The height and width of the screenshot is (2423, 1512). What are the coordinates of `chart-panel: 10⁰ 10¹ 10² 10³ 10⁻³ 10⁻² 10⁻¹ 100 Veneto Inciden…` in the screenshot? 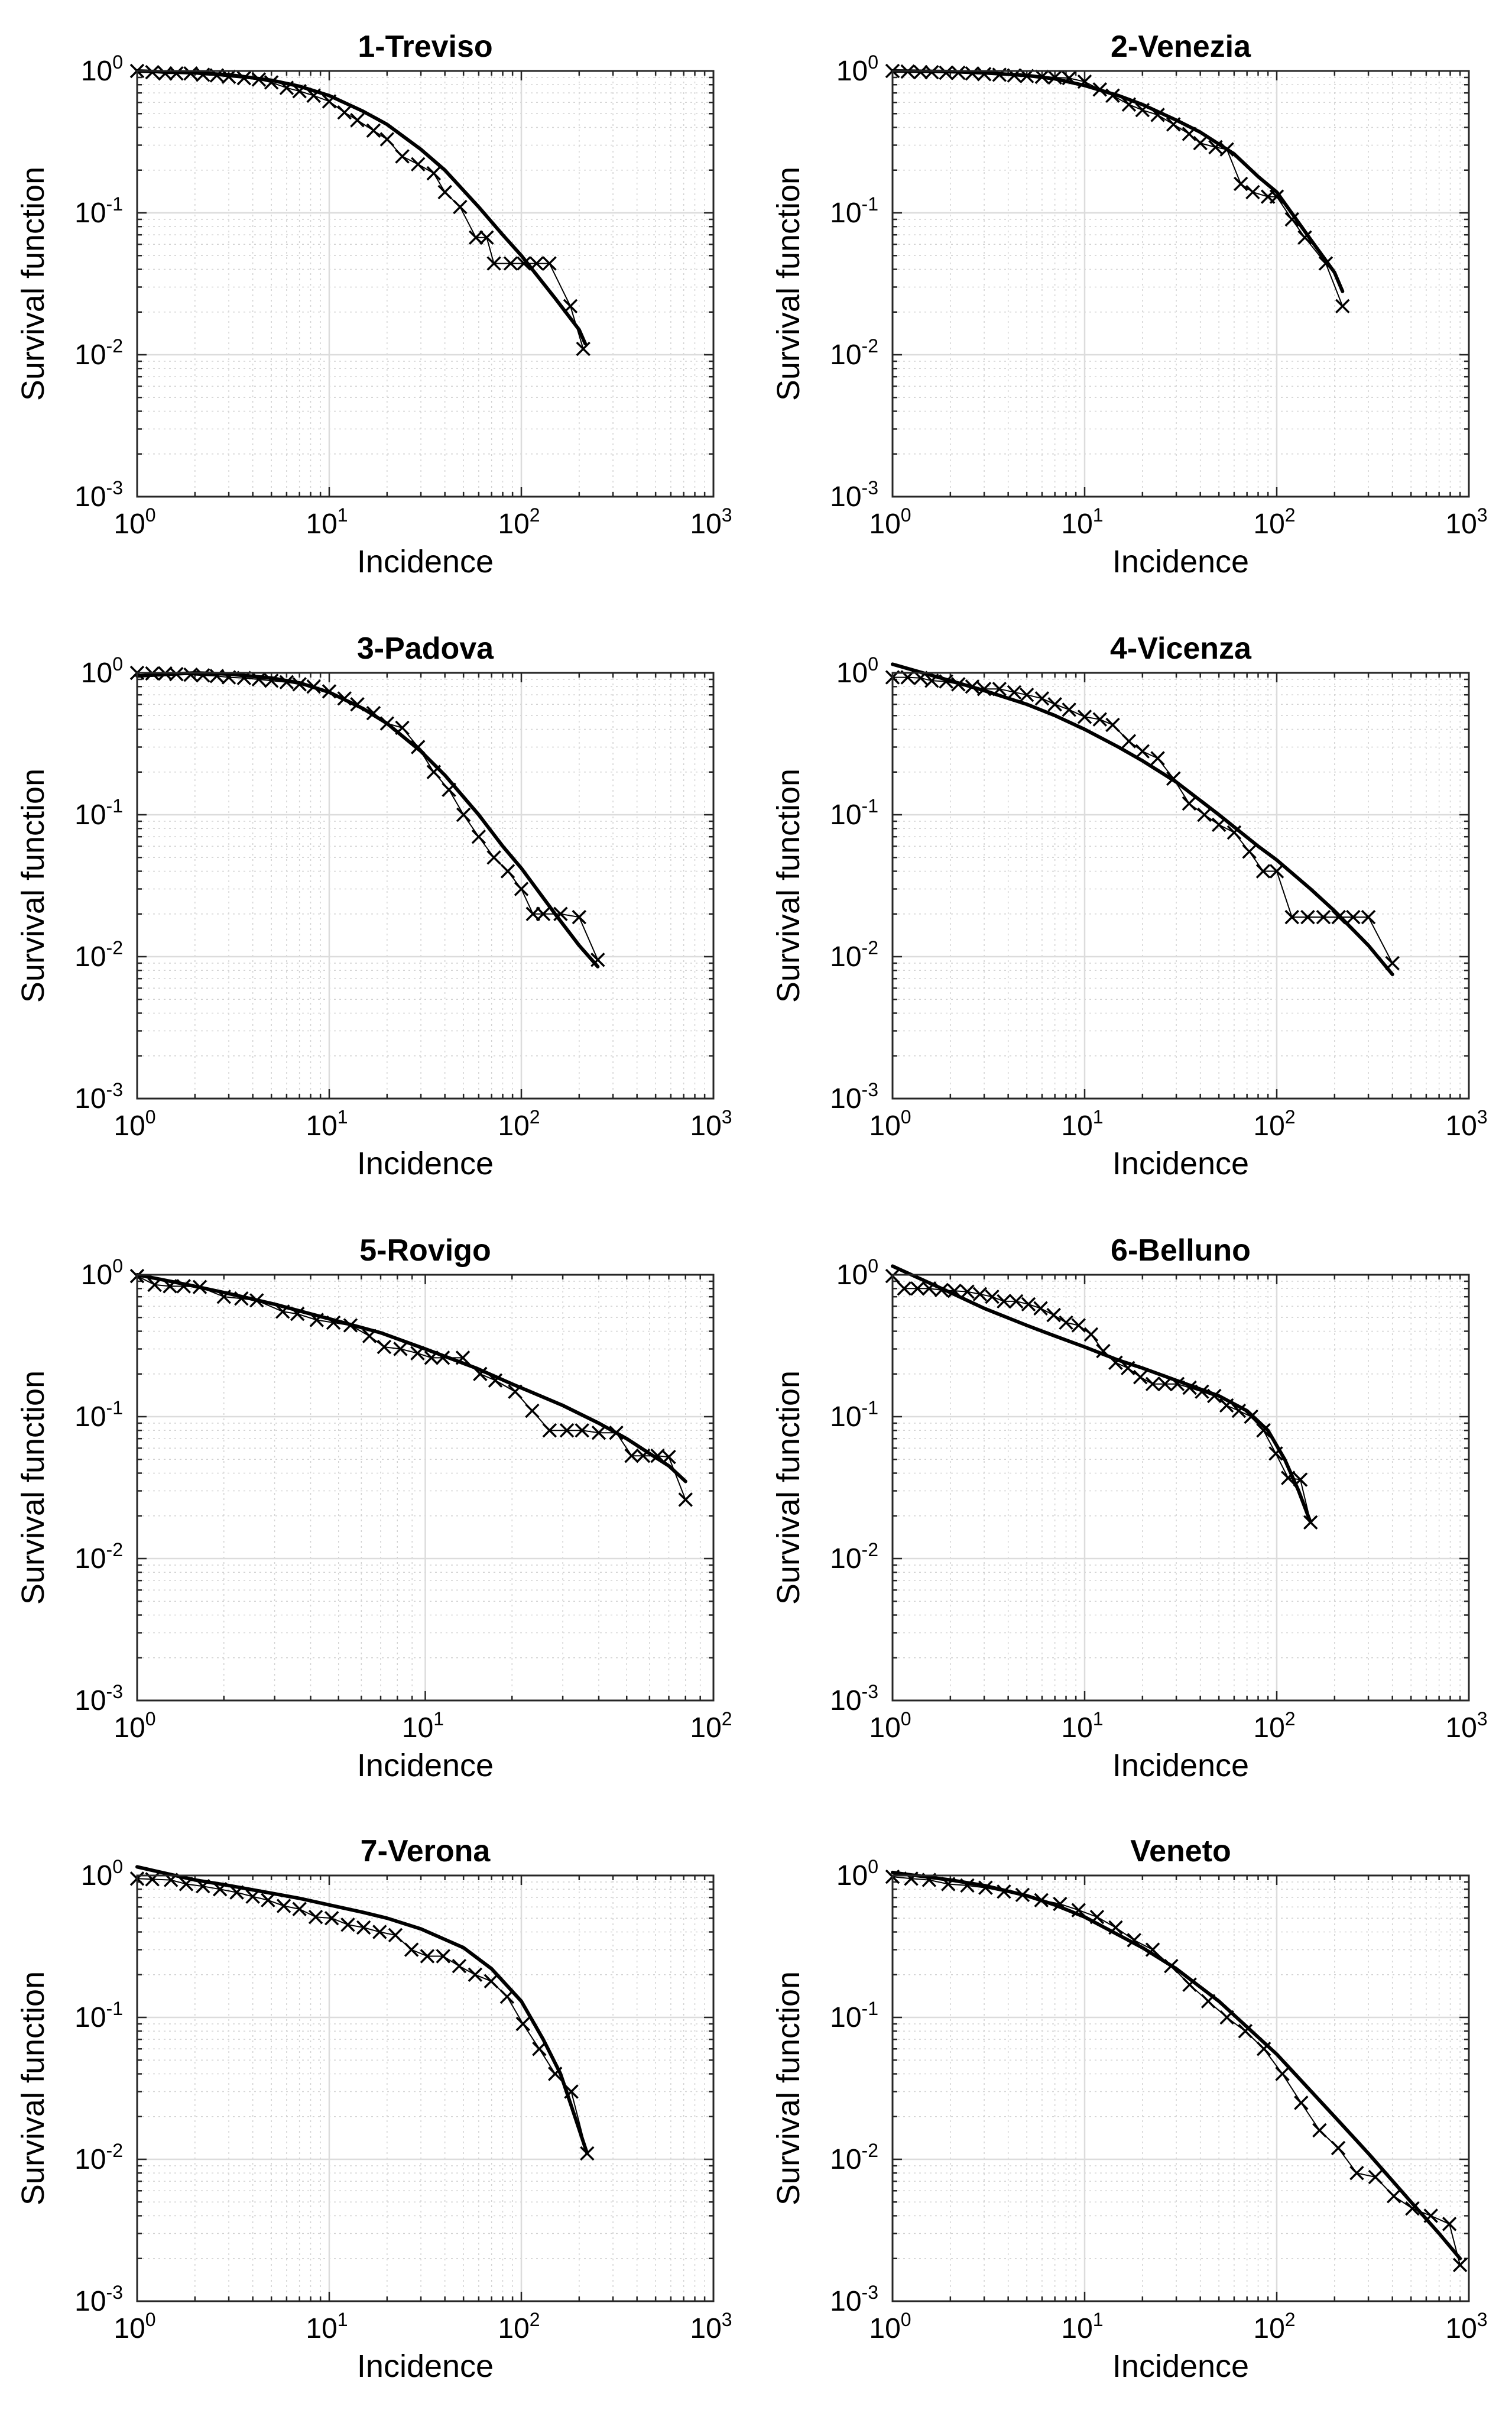 It's located at (1129, 2109).